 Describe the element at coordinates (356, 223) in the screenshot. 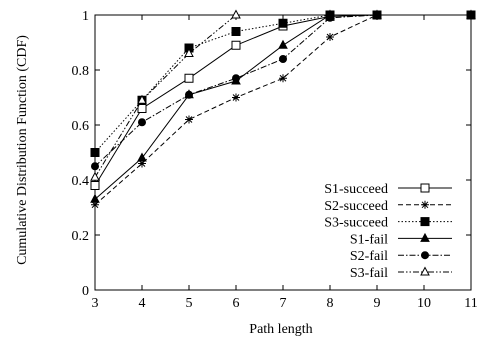

I see `legend-label-s3-succeed: S3-succeed` at that location.